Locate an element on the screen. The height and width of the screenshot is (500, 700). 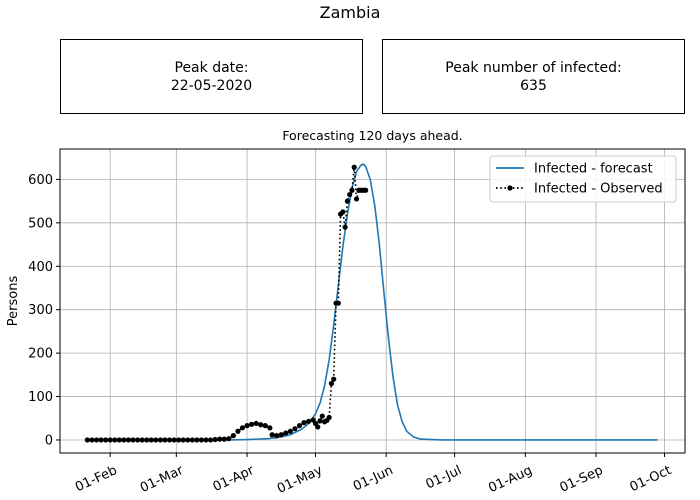
y-tick-label: 400 is located at coordinates (40, 267).